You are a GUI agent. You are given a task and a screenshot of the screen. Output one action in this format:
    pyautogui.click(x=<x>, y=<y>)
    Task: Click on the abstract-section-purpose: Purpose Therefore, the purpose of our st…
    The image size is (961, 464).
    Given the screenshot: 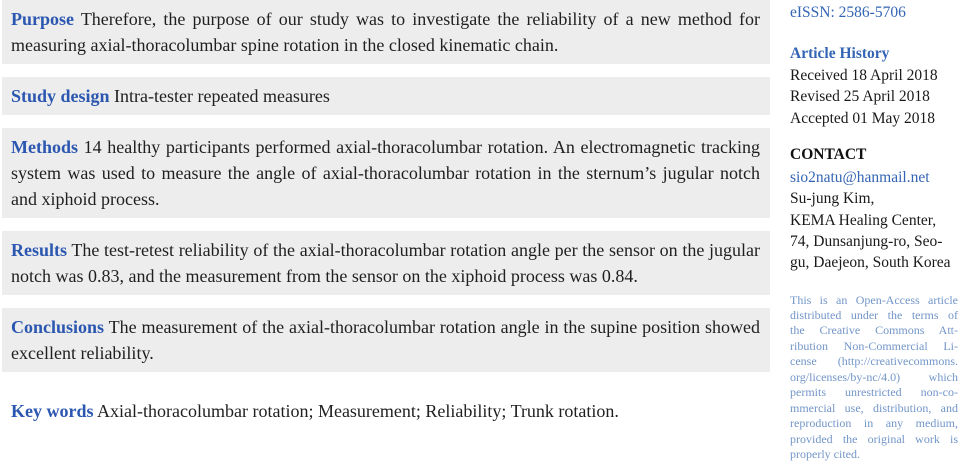 What is the action you would take?
    pyautogui.click(x=386, y=32)
    